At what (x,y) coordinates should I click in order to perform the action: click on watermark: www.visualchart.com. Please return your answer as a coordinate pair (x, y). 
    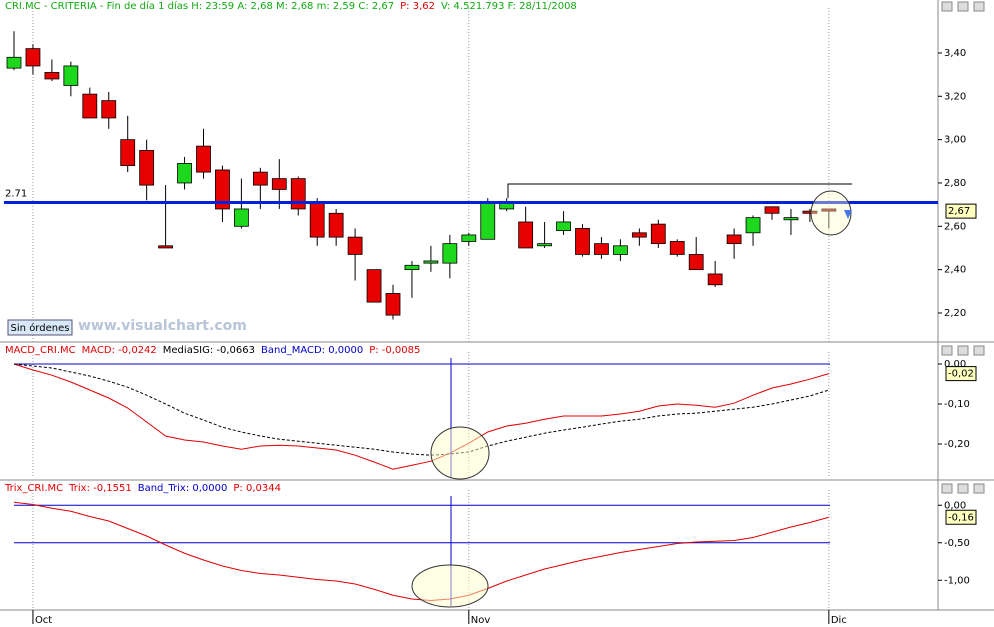
    Looking at the image, I should click on (162, 326).